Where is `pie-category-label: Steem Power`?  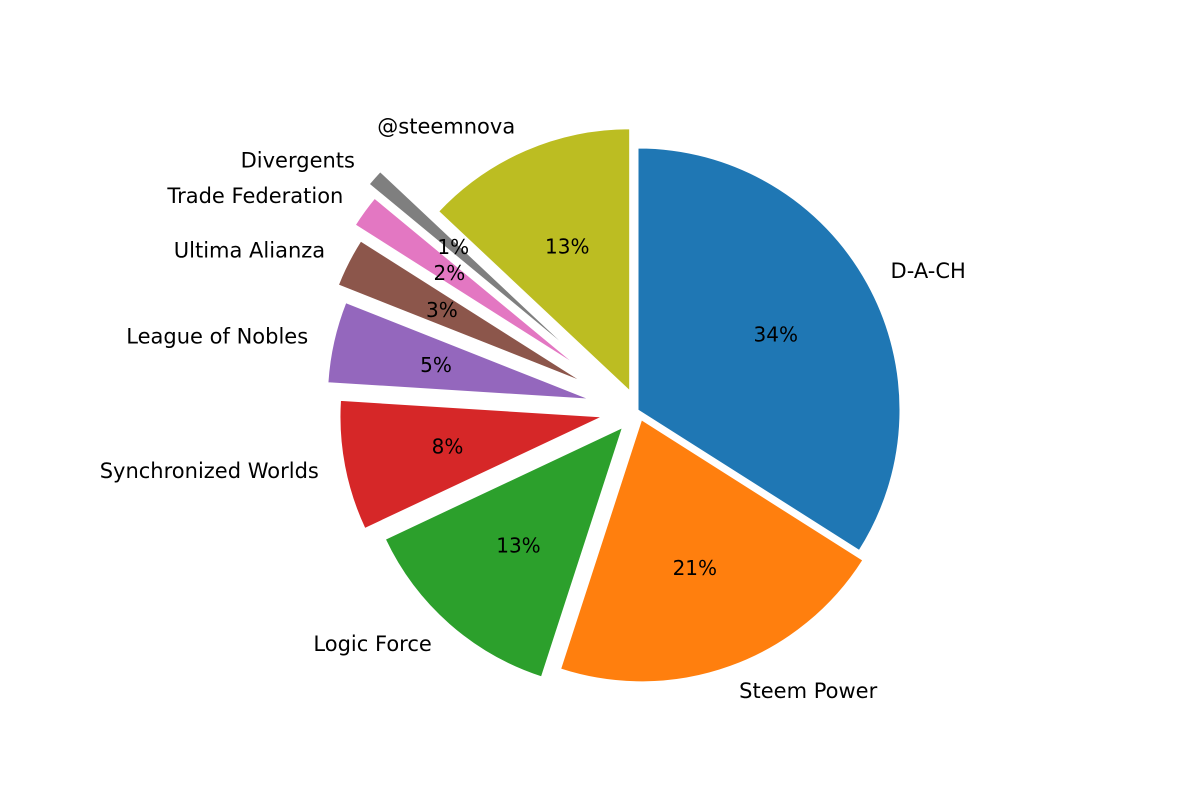
pie-category-label: Steem Power is located at coordinates (808, 691).